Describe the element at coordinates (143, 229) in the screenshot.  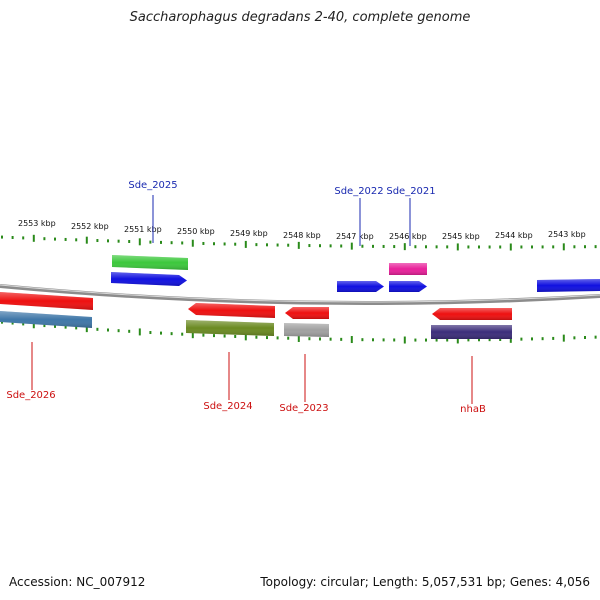
I see `ruler-tick-label: 2551 kbp` at that location.